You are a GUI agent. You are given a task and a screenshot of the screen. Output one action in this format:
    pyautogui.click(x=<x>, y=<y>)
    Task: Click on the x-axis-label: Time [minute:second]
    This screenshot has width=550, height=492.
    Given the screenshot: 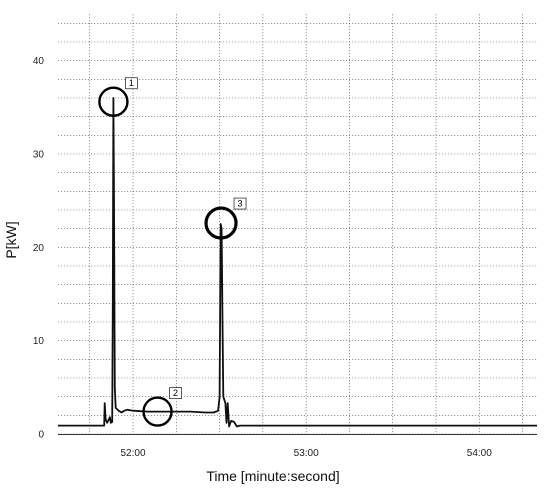 What is the action you would take?
    pyautogui.click(x=272, y=476)
    